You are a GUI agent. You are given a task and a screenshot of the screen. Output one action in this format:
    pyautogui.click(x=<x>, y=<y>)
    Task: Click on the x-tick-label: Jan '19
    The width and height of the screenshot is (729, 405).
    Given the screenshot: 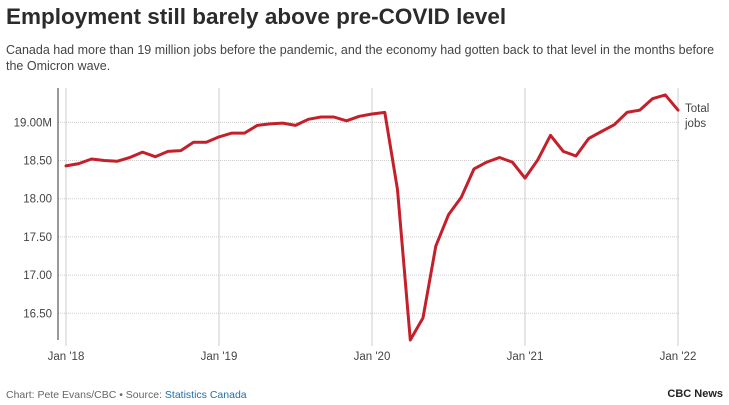 What is the action you would take?
    pyautogui.click(x=219, y=357)
    